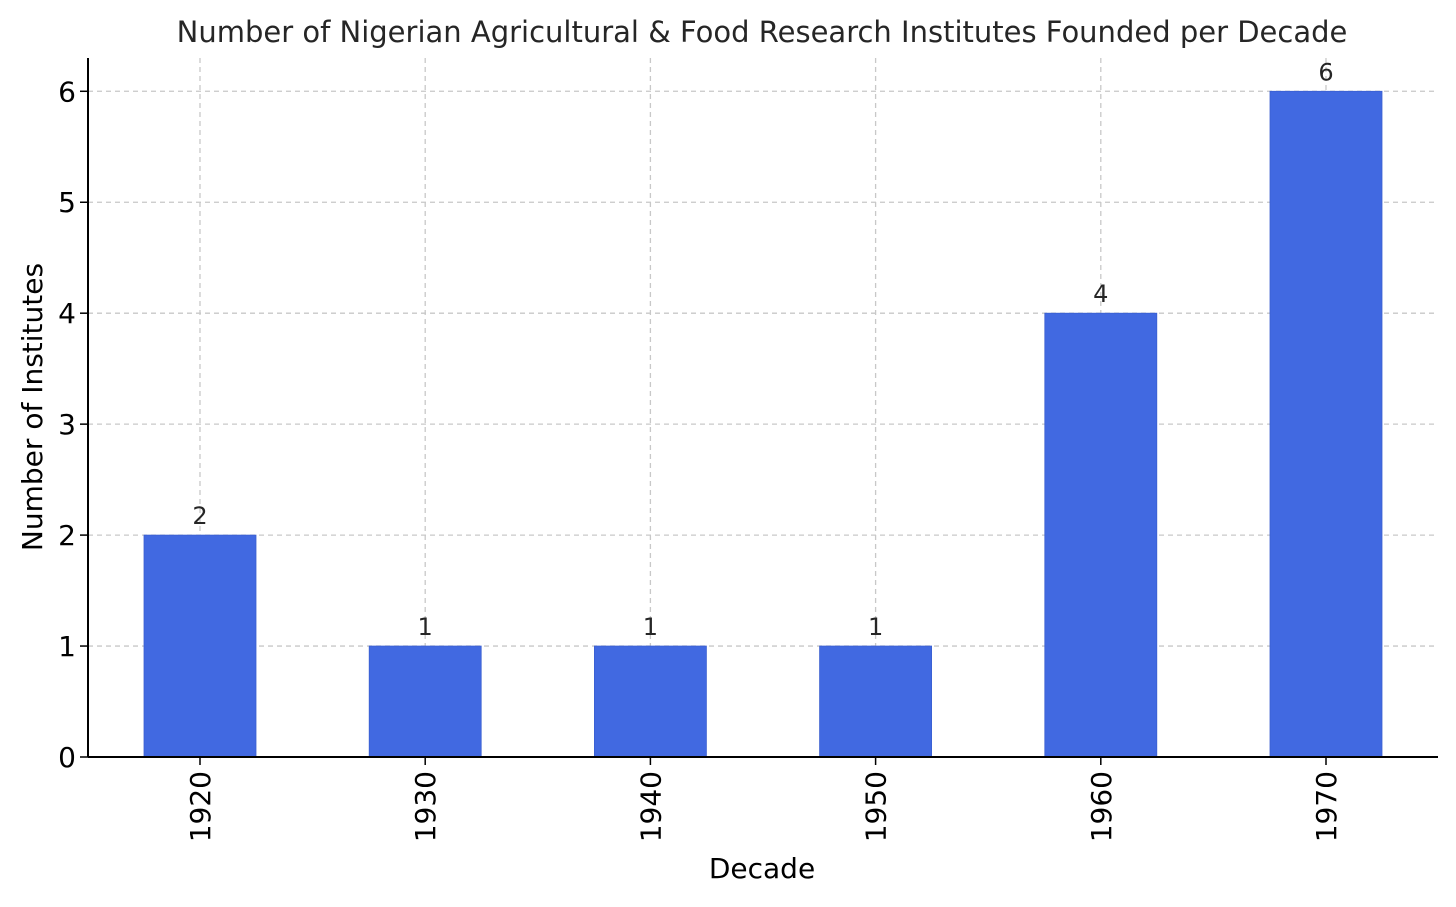  I want to click on bar-1940, so click(650, 701).